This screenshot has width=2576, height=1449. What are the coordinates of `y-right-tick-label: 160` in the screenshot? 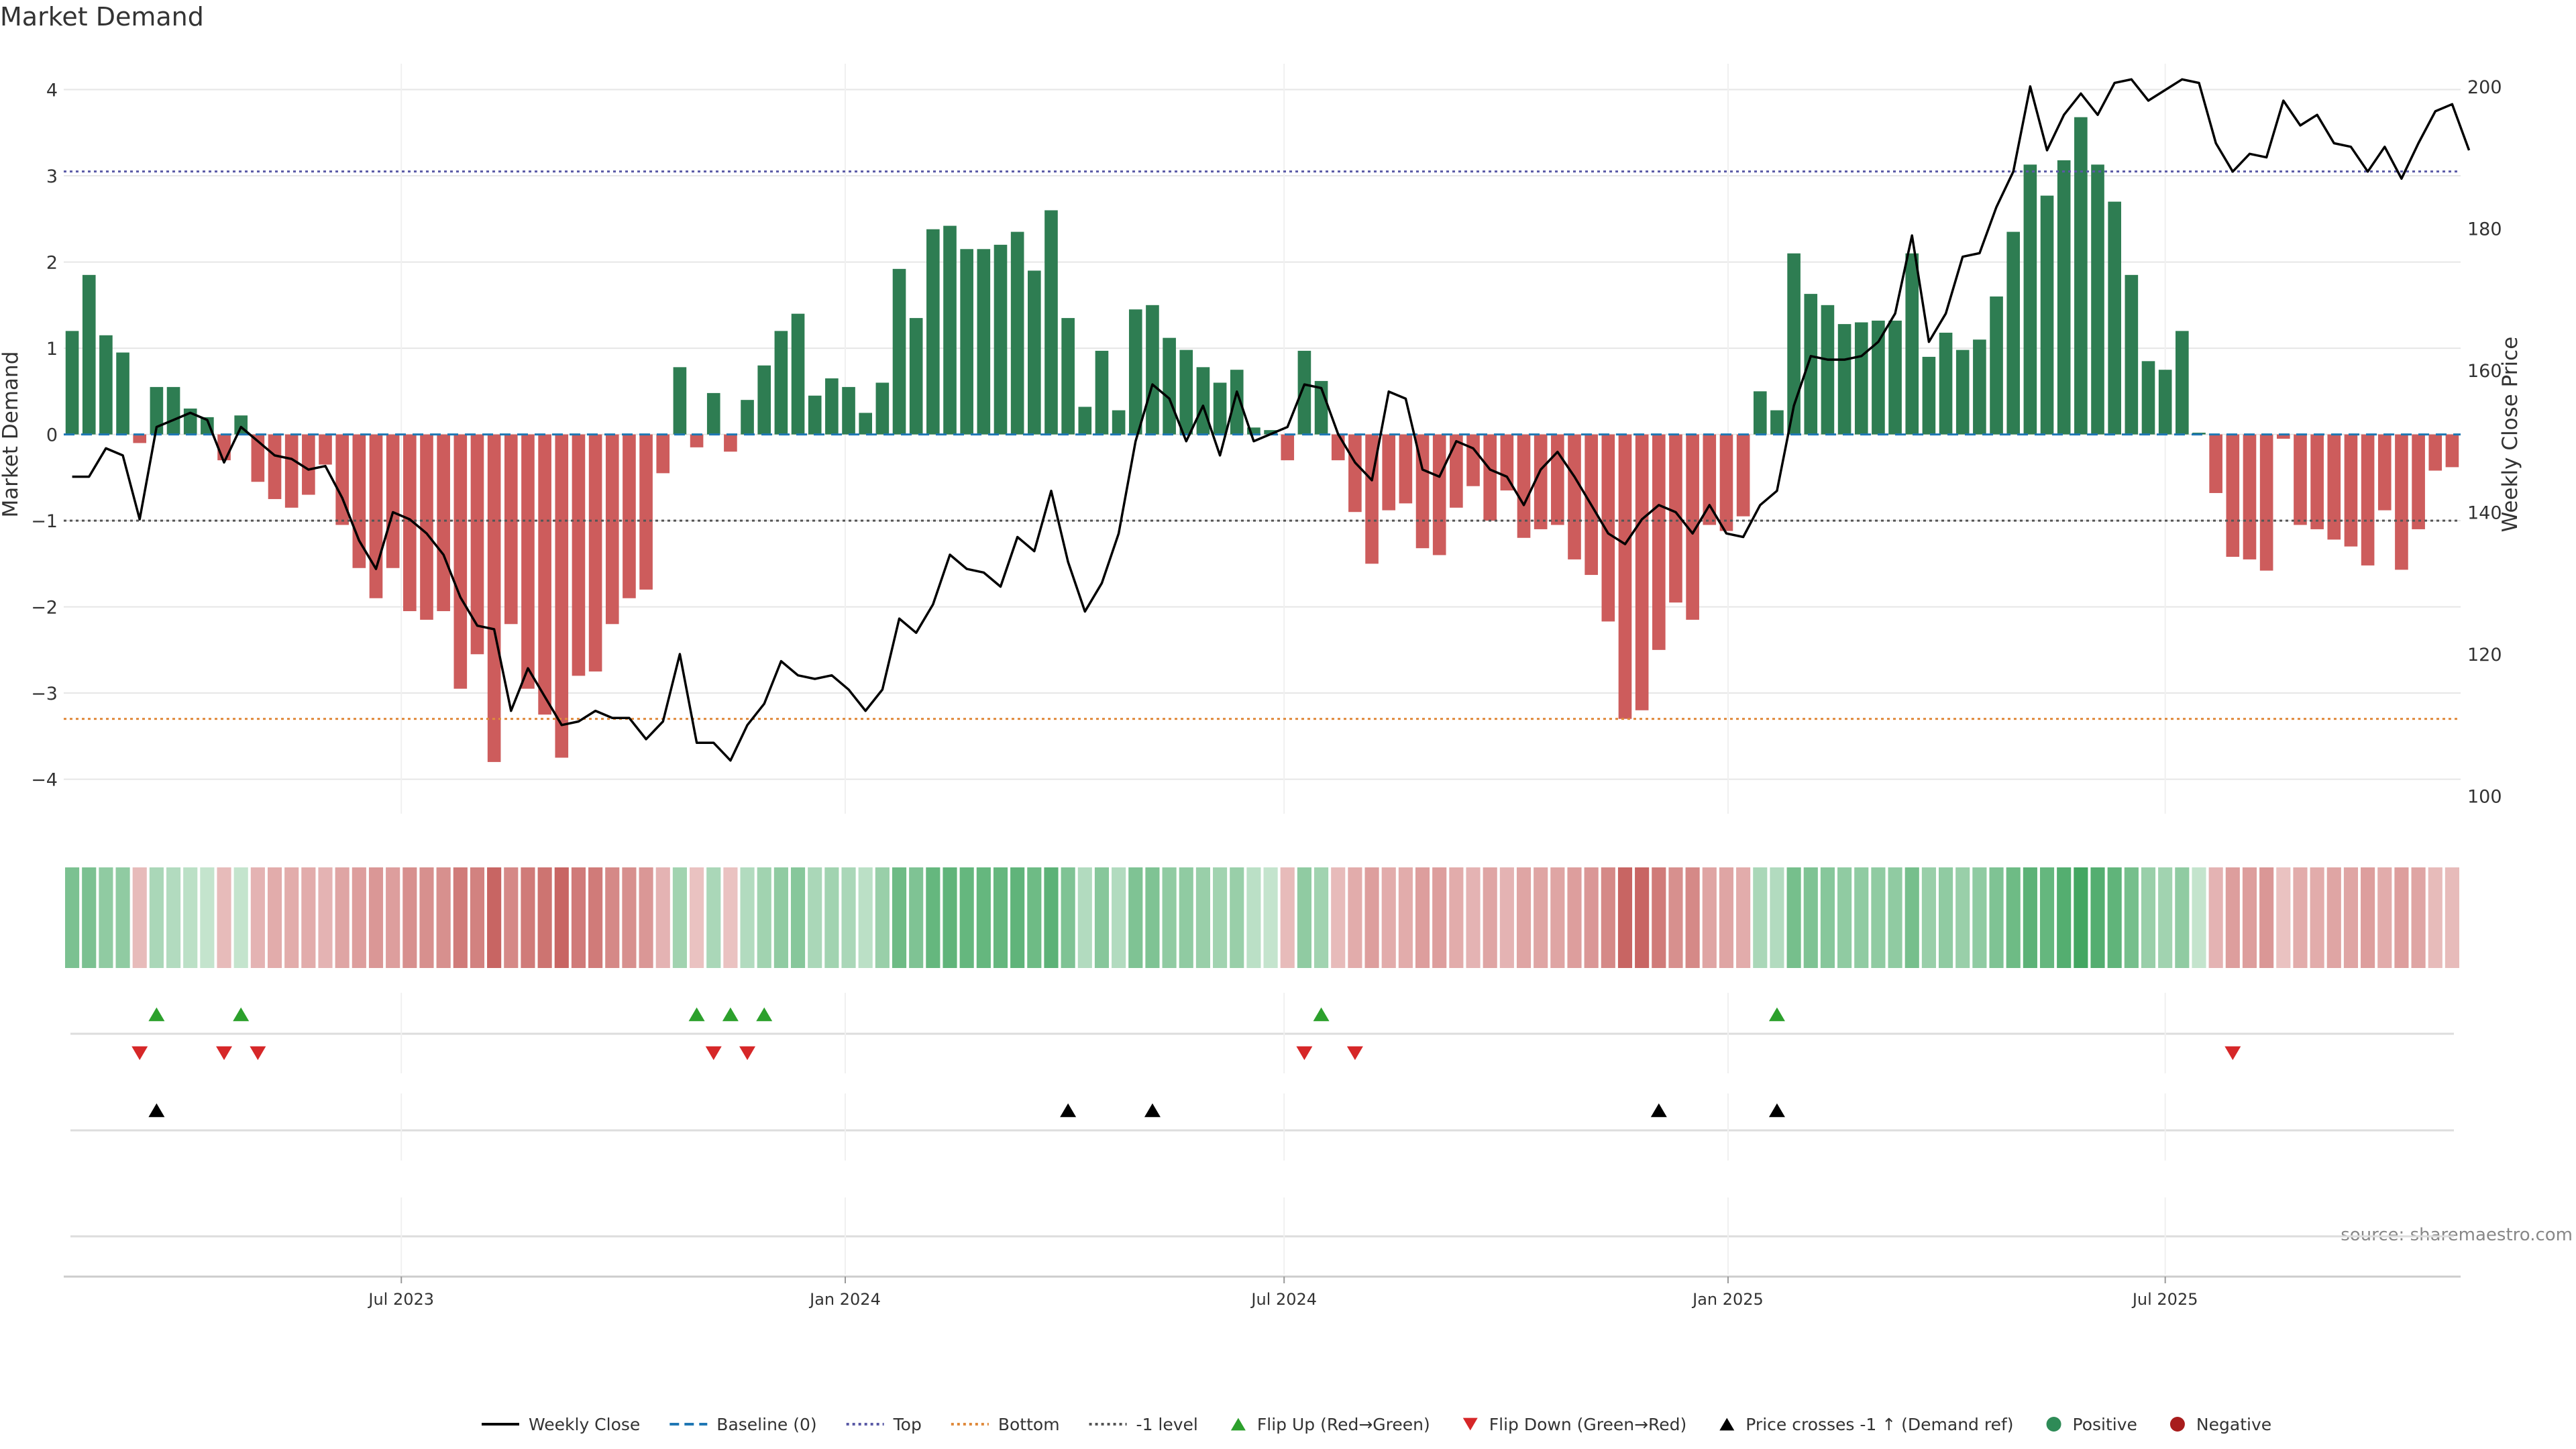 It's located at (2484, 371).